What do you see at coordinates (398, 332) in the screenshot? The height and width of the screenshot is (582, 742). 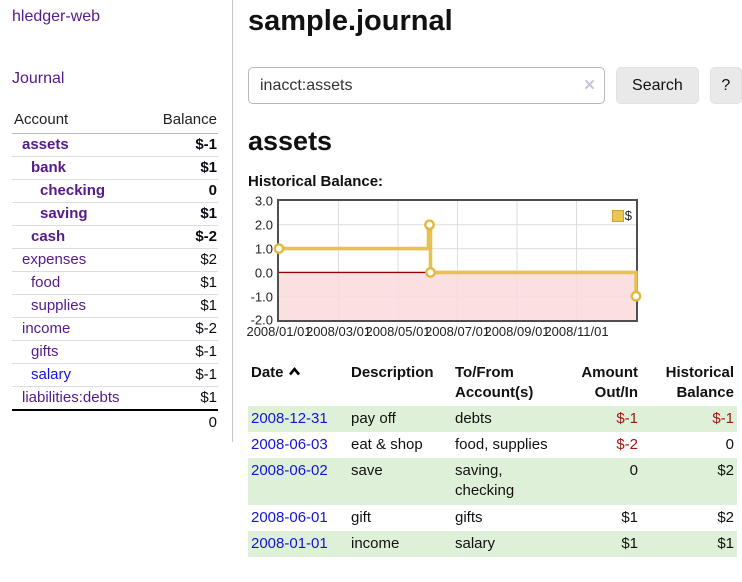 I see `x-tick: 2008/05/01` at bounding box center [398, 332].